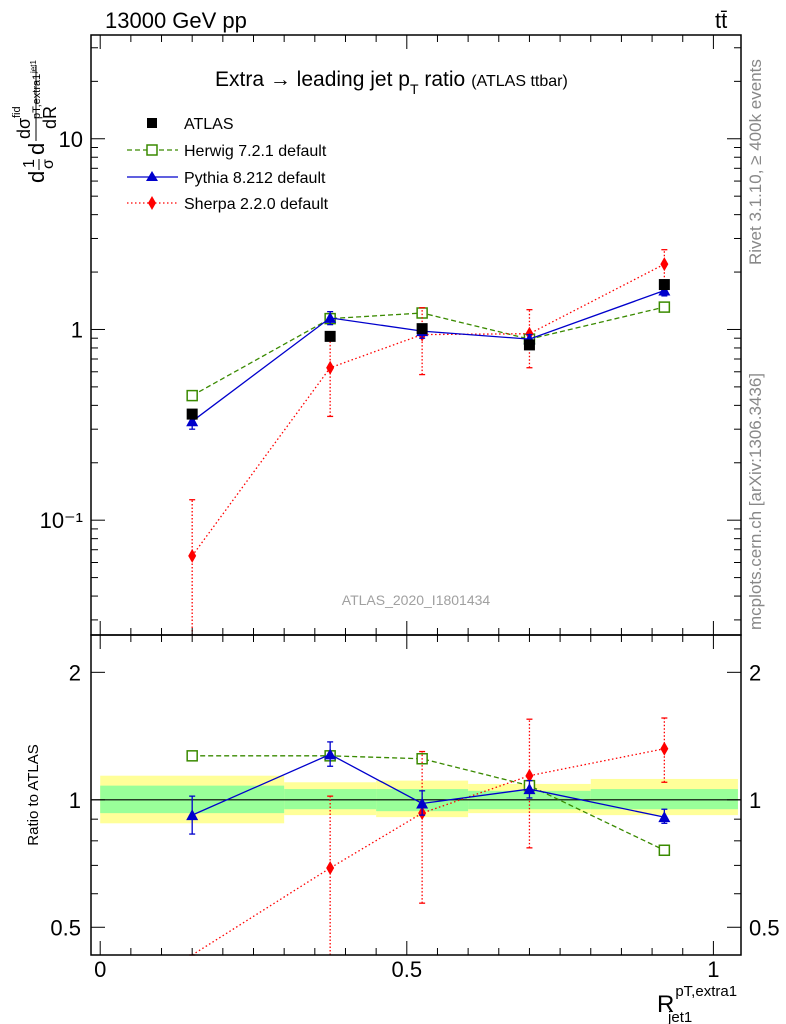 The width and height of the screenshot is (786, 1024). I want to click on svg-text: 1, so click(29, 163).